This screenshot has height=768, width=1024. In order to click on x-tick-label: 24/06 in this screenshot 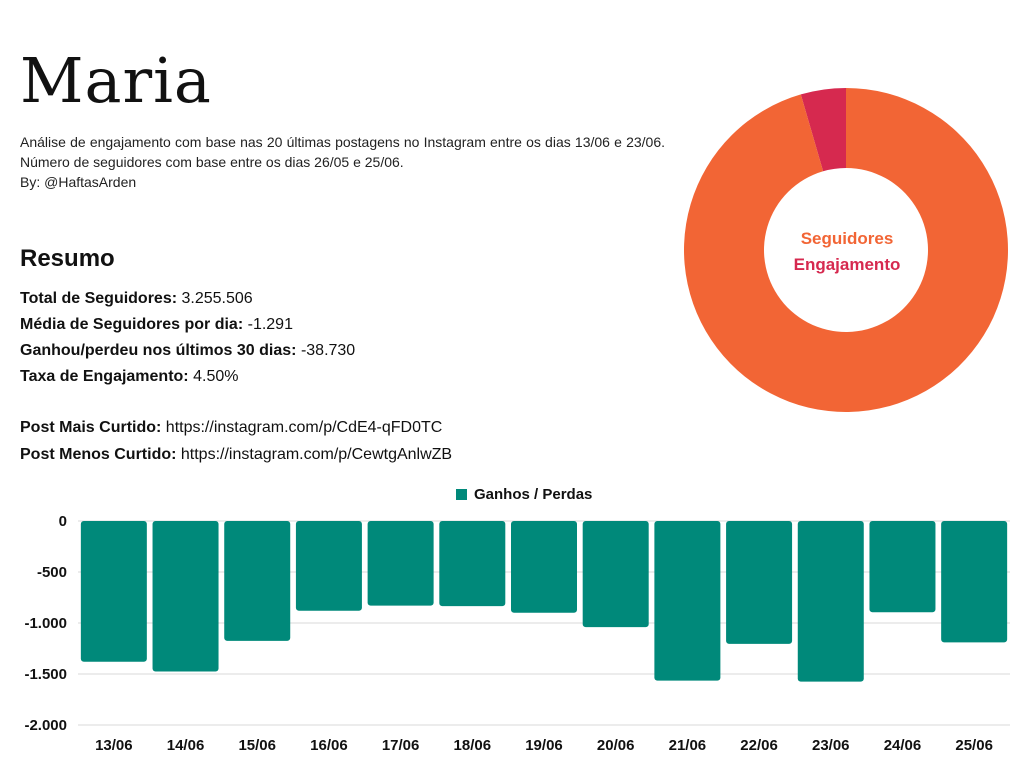, I will do `click(903, 745)`.